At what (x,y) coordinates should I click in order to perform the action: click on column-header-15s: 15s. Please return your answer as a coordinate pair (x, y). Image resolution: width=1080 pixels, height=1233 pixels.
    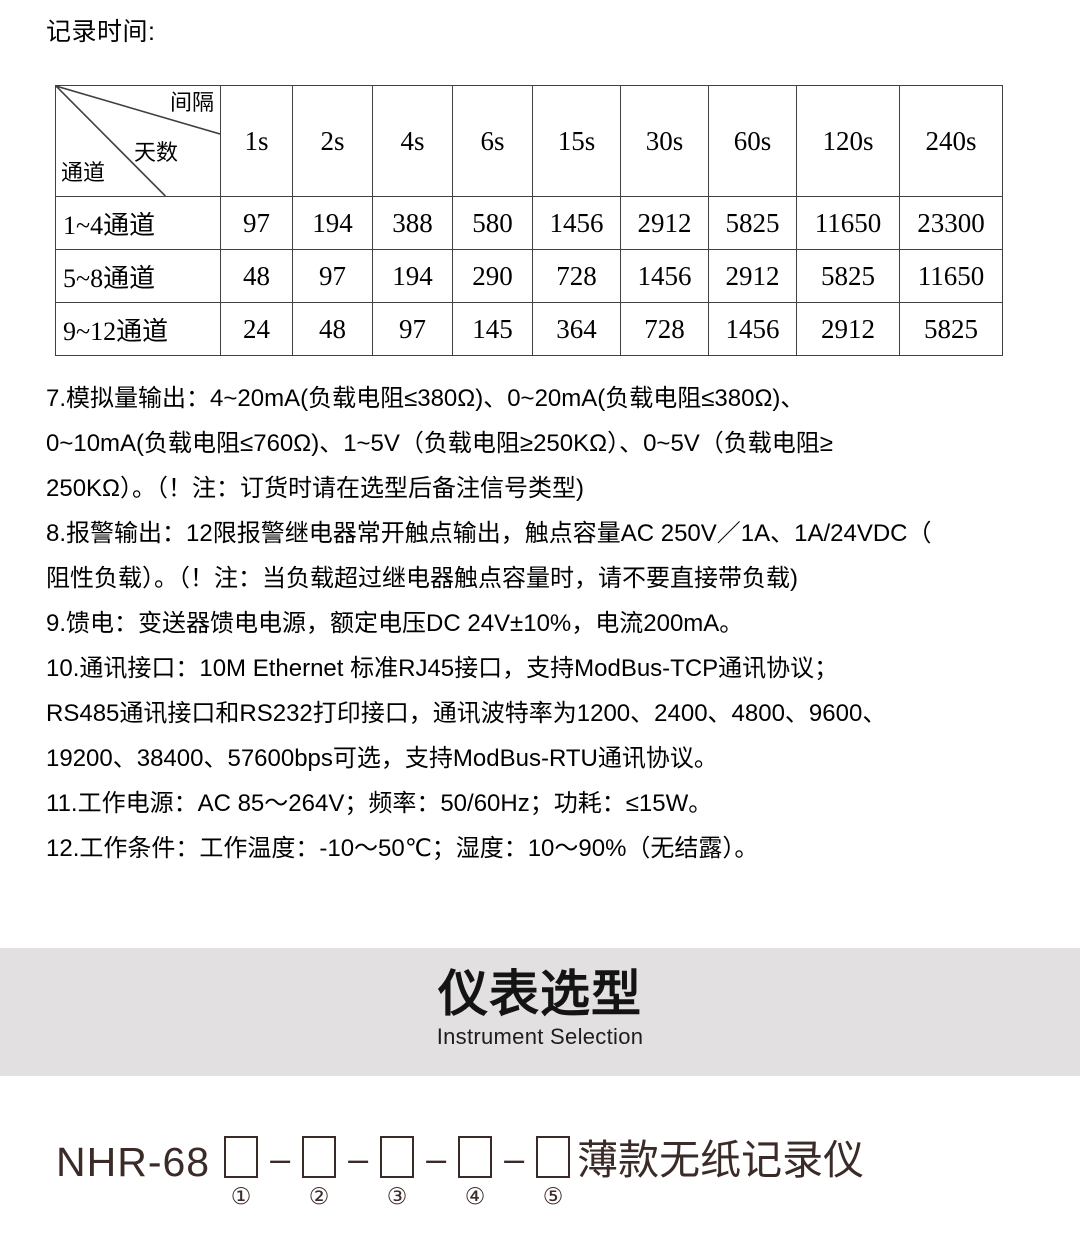
    Looking at the image, I should click on (576, 141).